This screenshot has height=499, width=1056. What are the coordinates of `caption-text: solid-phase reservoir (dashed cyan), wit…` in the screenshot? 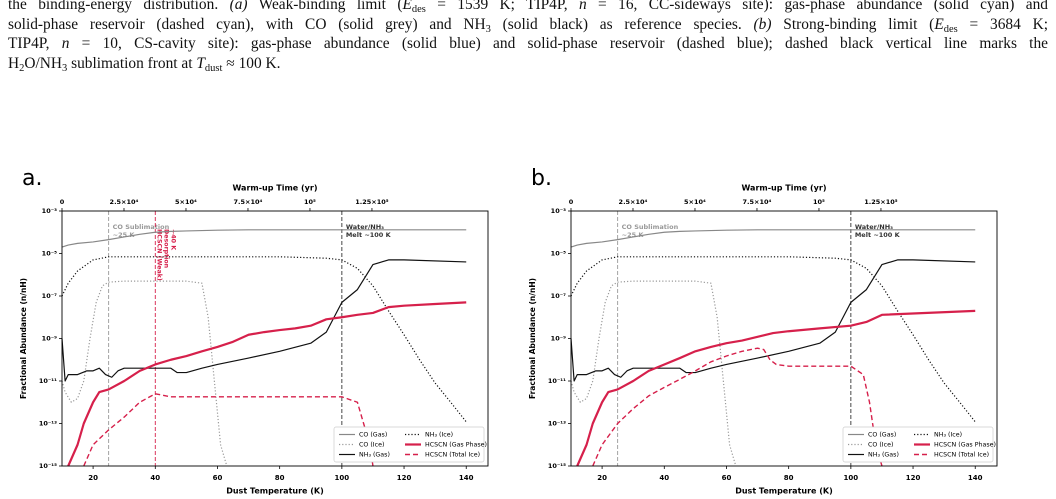 It's located at (247, 24).